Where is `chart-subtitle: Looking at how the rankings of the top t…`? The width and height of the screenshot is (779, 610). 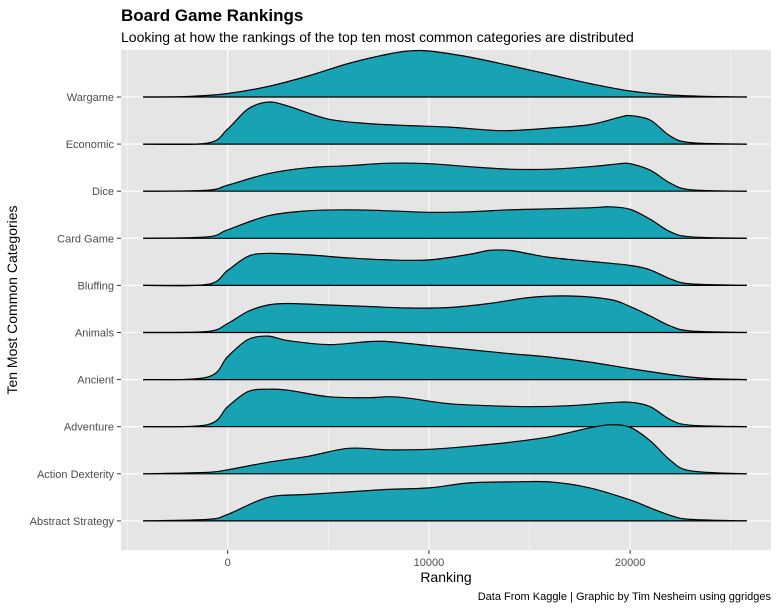 chart-subtitle: Looking at how the rankings of the top t… is located at coordinates (377, 37).